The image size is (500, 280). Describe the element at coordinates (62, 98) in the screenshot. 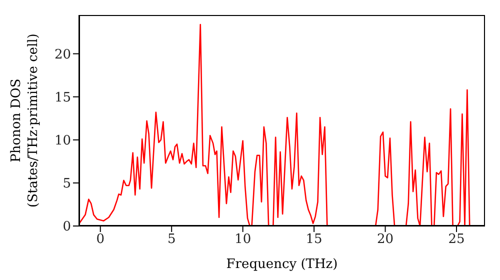

I see `y-tick-label: 15` at that location.